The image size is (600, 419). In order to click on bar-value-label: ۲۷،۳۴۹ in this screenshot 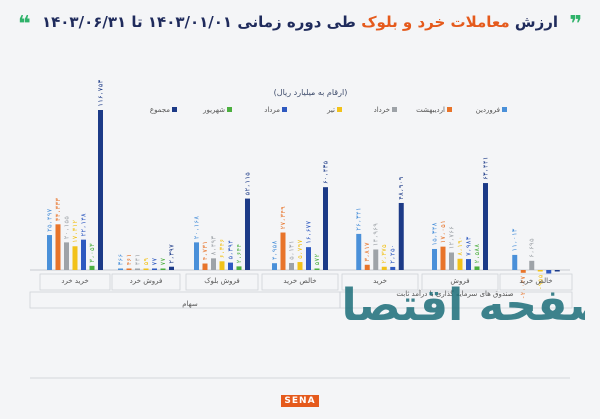, I will do `click(283, 218)`.